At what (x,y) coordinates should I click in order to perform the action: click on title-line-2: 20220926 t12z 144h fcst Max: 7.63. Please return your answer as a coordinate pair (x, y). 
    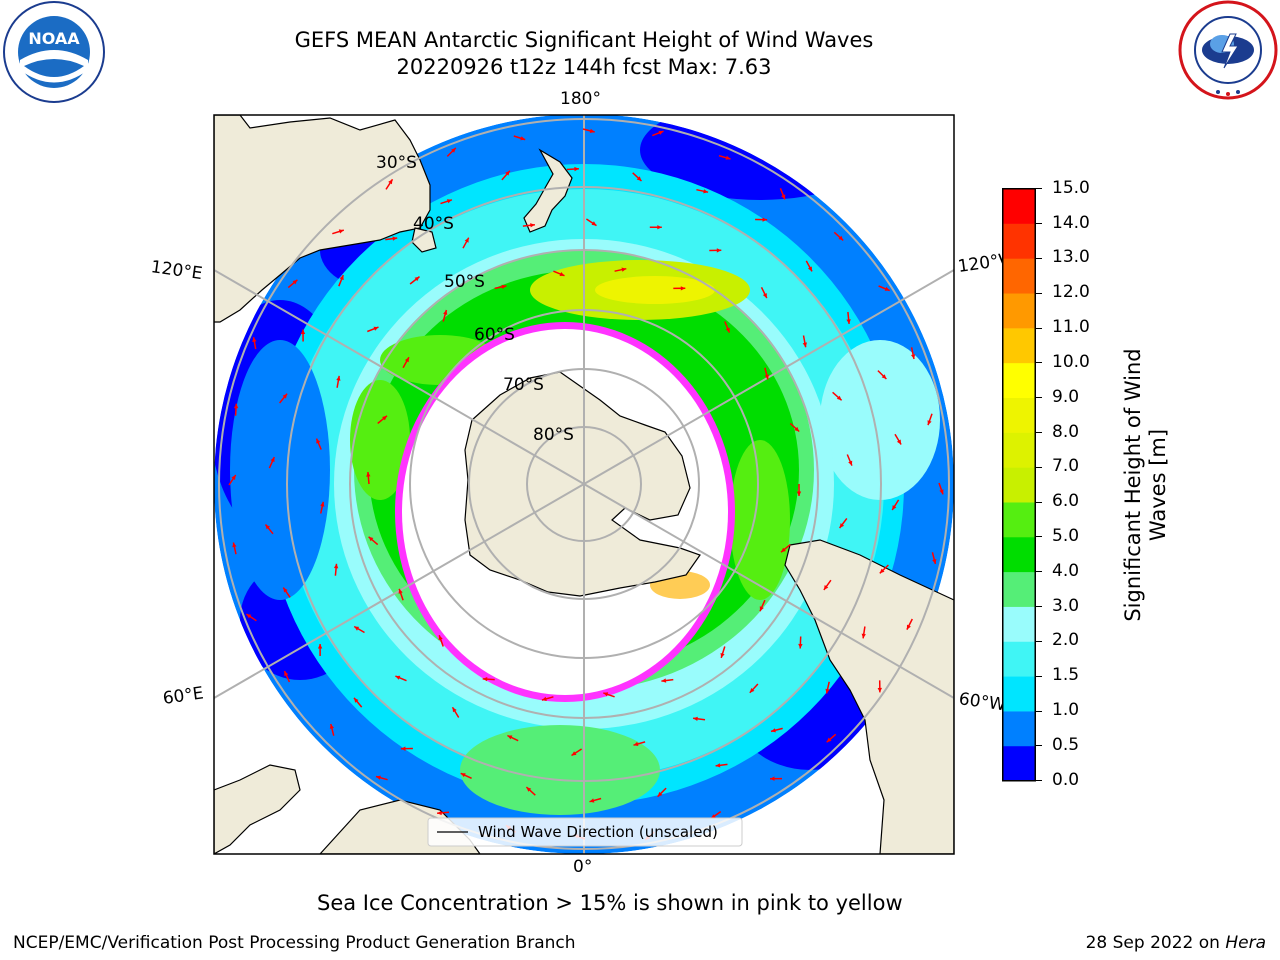
    Looking at the image, I should click on (584, 67).